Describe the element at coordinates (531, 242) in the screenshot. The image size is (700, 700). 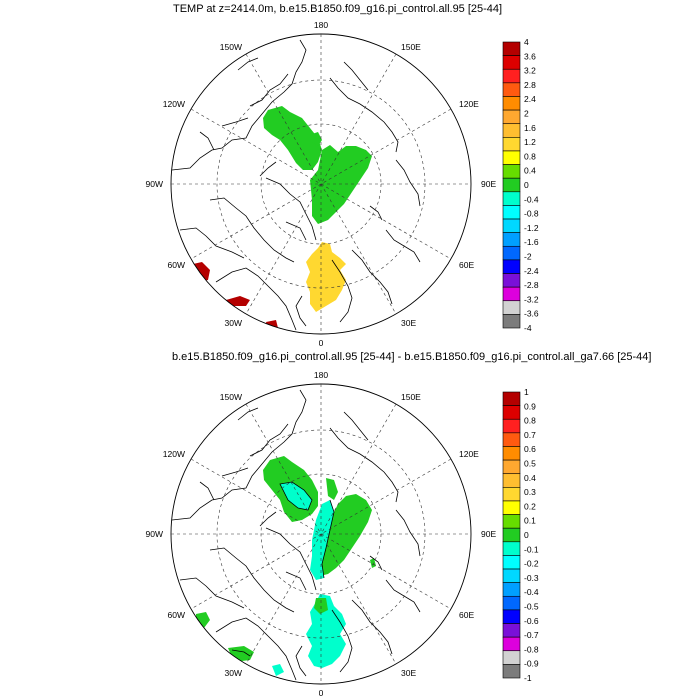
I see `colorbar-label: -1.6` at that location.